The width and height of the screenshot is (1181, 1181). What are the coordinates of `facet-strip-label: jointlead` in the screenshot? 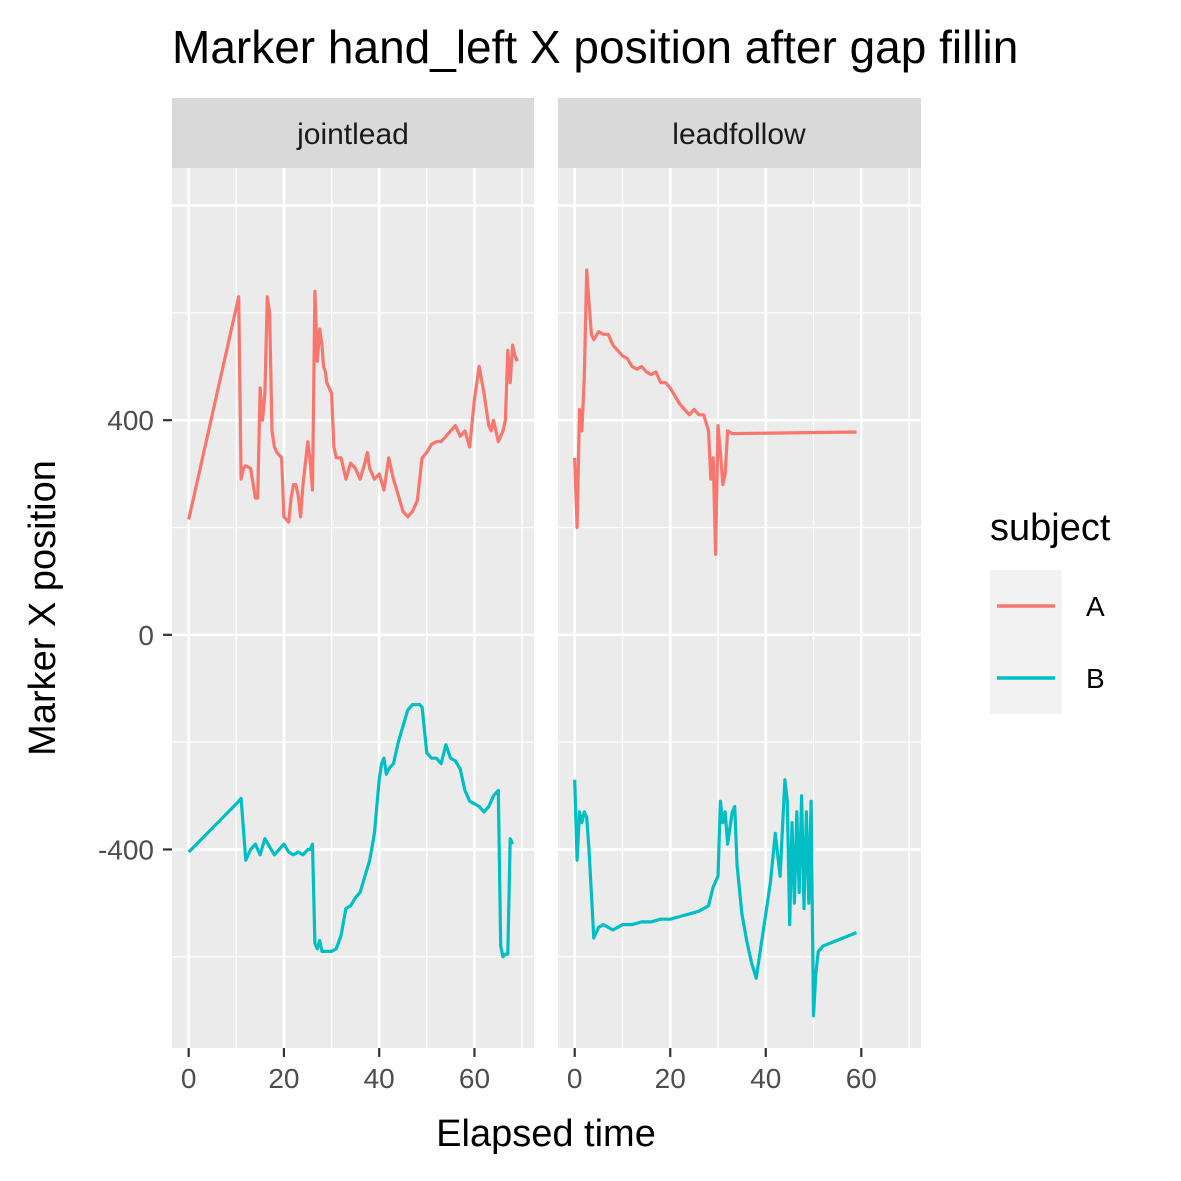 It's located at (352, 134).